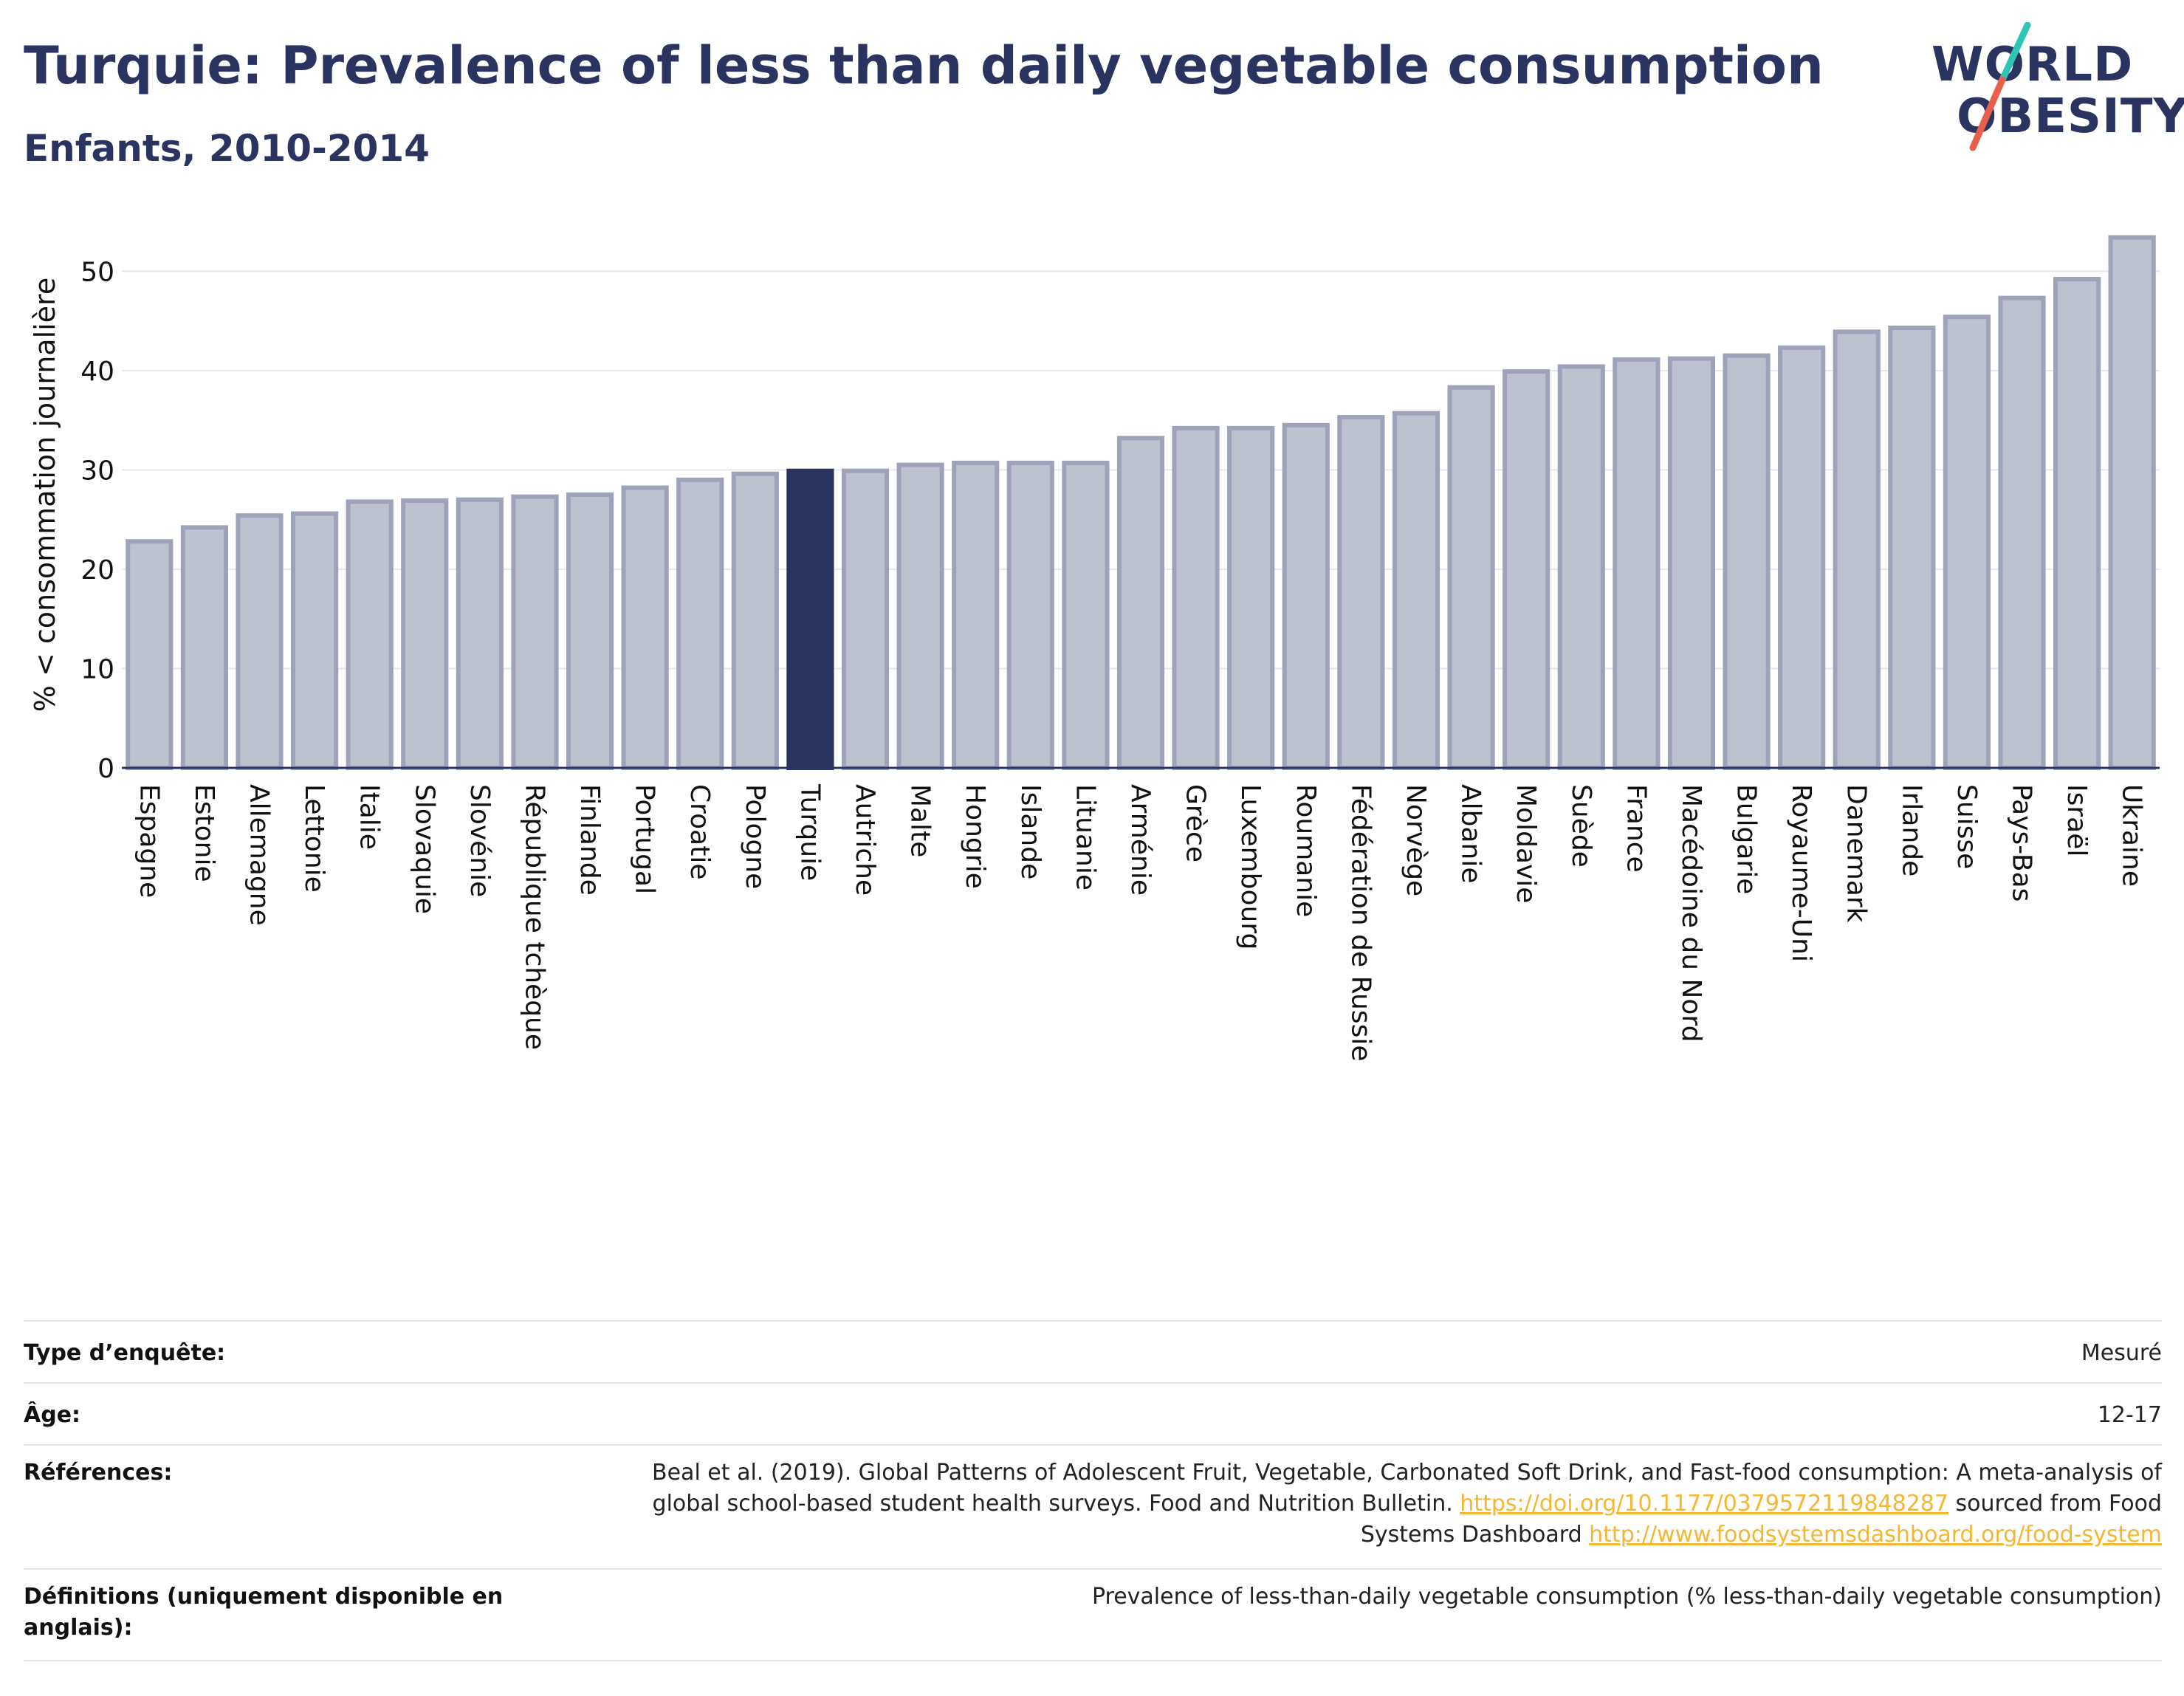 This screenshot has height=1696, width=2184. I want to click on age-value: 12-17, so click(2129, 1415).